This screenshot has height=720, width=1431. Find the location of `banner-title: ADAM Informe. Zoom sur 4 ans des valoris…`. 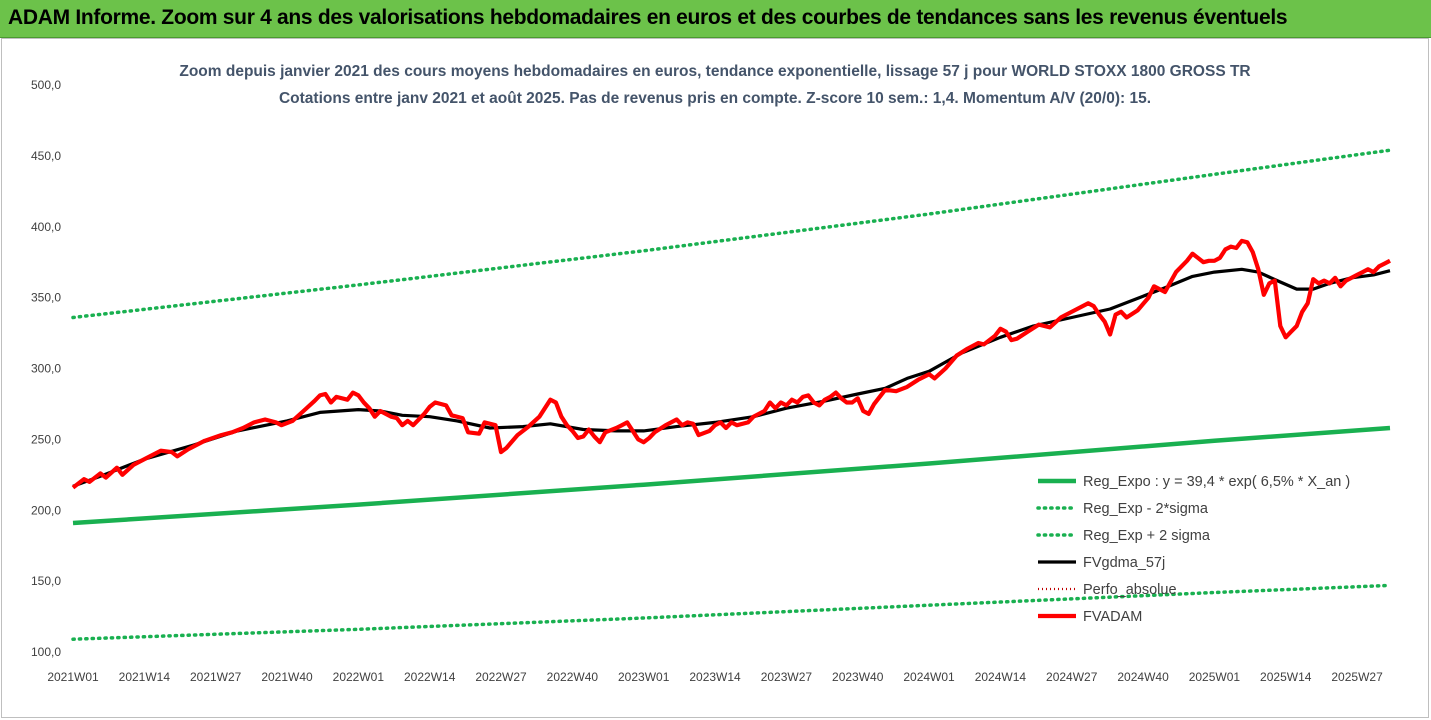

banner-title: ADAM Informe. Zoom sur 4 ans des valoris… is located at coordinates (648, 17).